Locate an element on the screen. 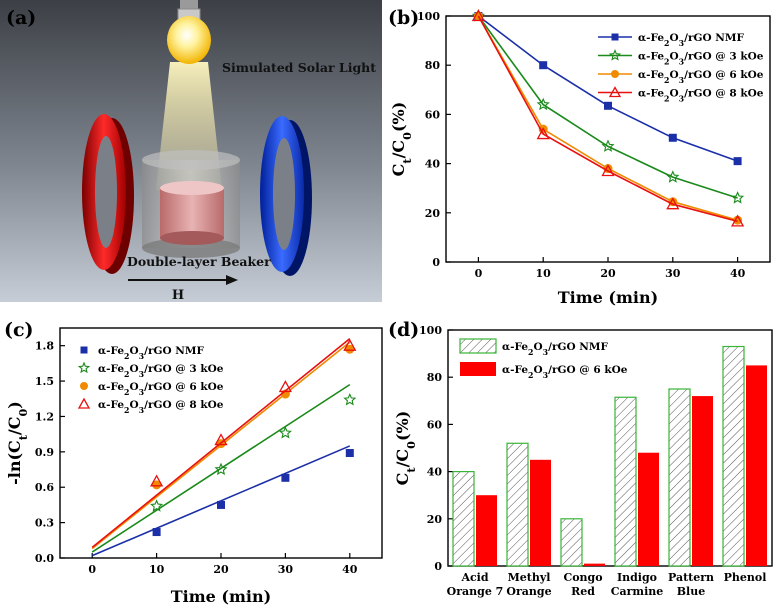 The height and width of the screenshot is (613, 780). category-label: Orange 7 is located at coordinates (475, 591).